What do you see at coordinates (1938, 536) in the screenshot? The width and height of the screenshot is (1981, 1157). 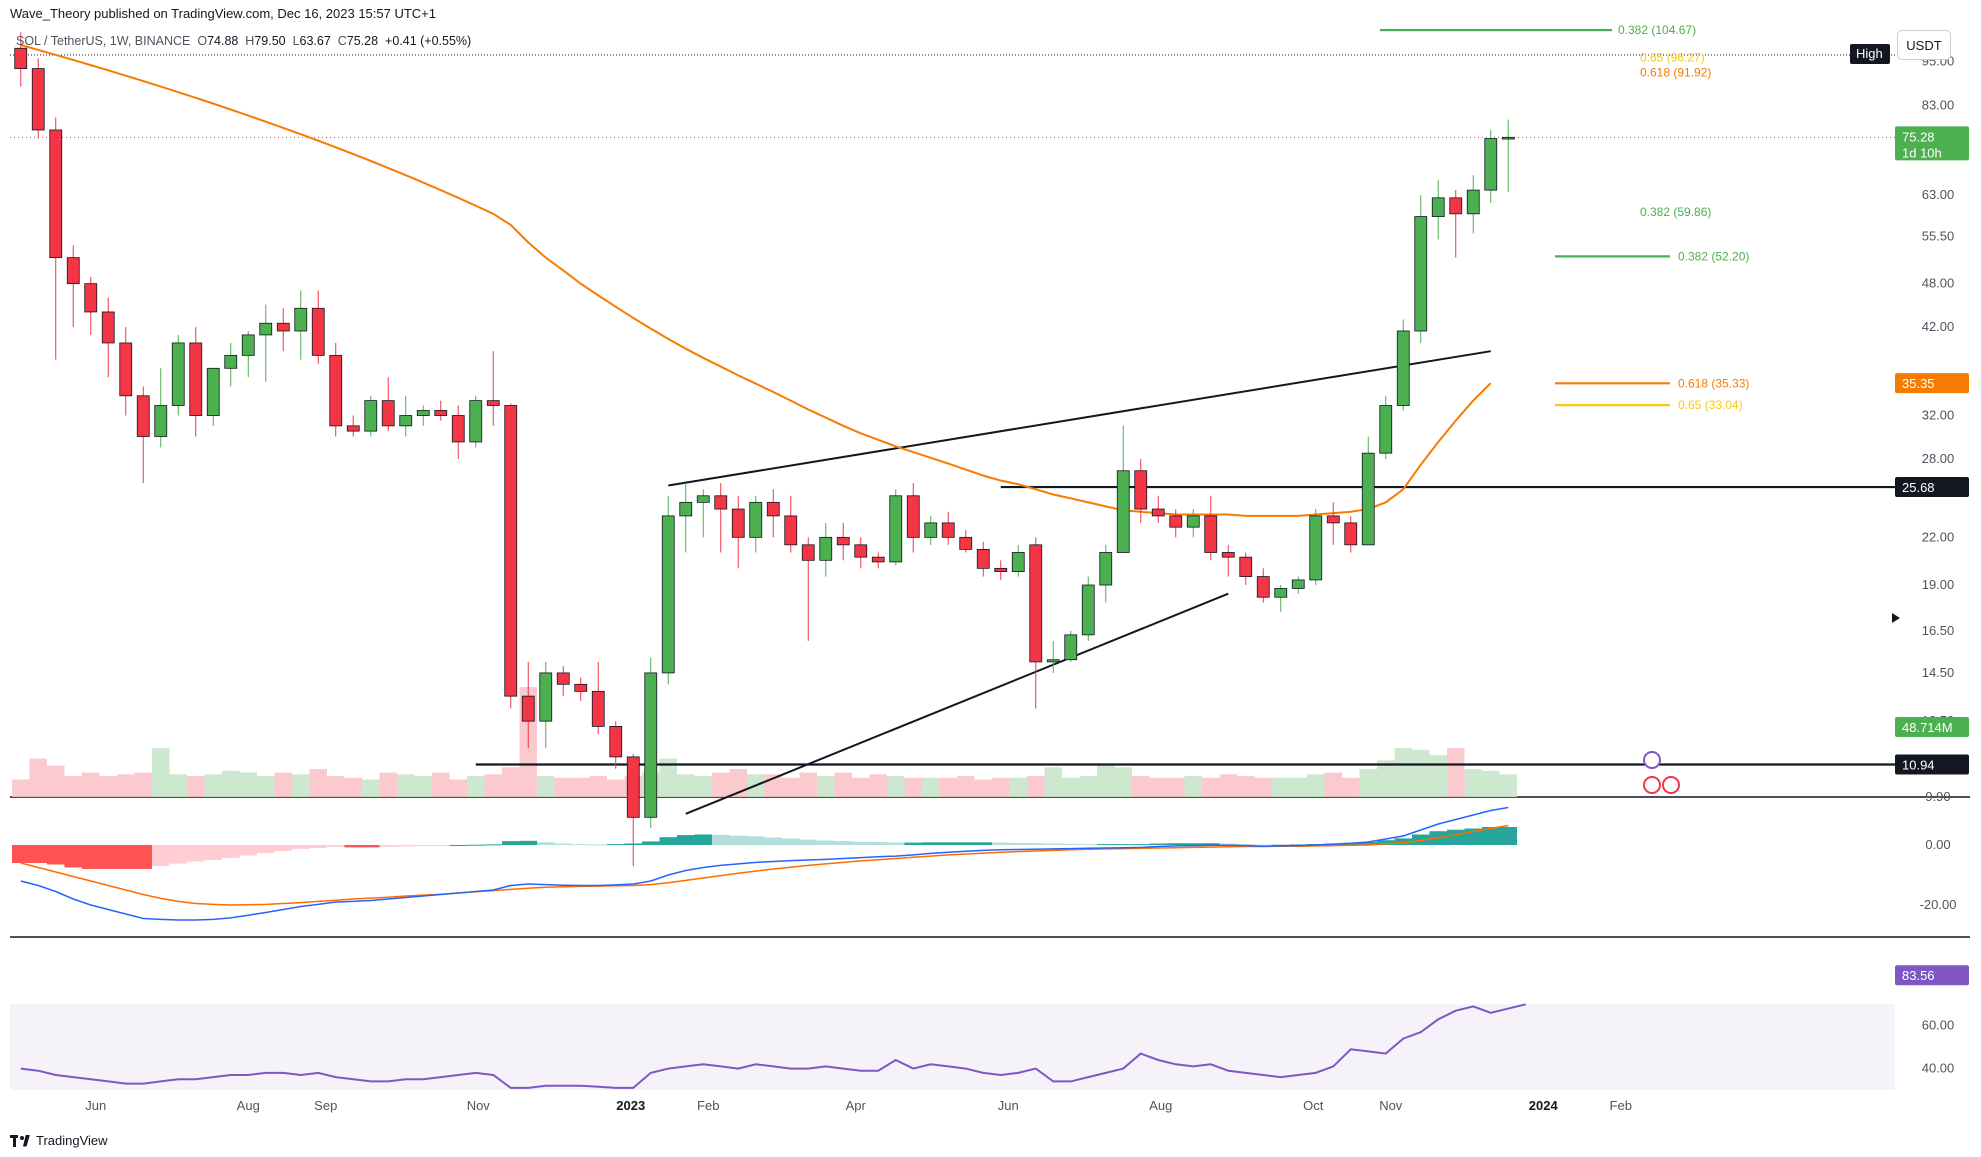 I see `price-axis-tick: 22.00` at bounding box center [1938, 536].